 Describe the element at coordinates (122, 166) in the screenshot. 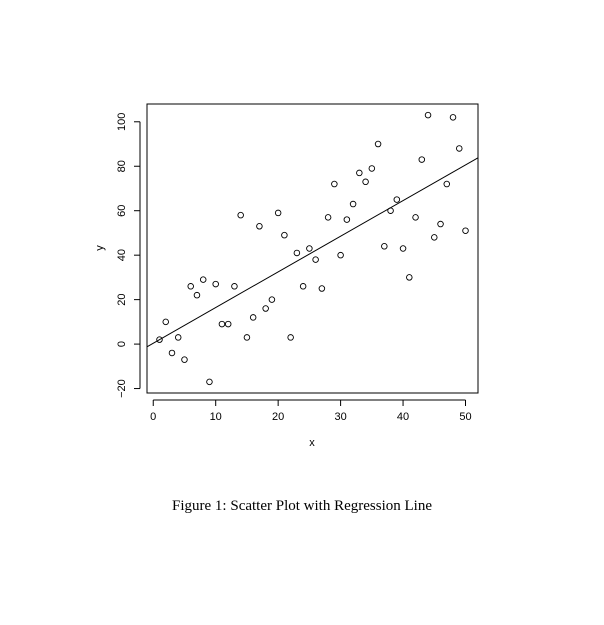

I see `y-tick-label: 80` at that location.